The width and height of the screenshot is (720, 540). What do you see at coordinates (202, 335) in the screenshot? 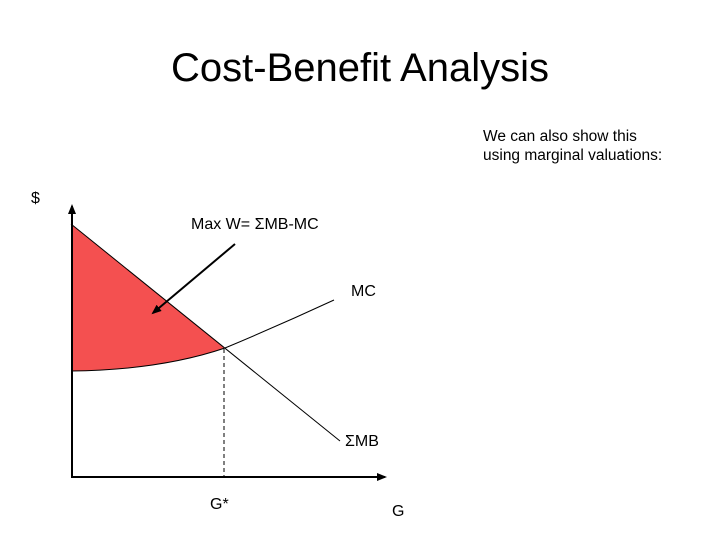
I see `marginal-cost-curve` at bounding box center [202, 335].